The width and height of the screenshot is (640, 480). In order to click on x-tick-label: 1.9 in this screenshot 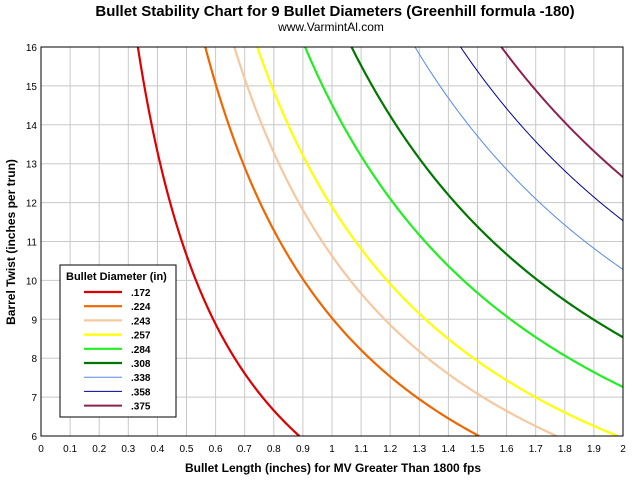, I will do `click(594, 449)`.